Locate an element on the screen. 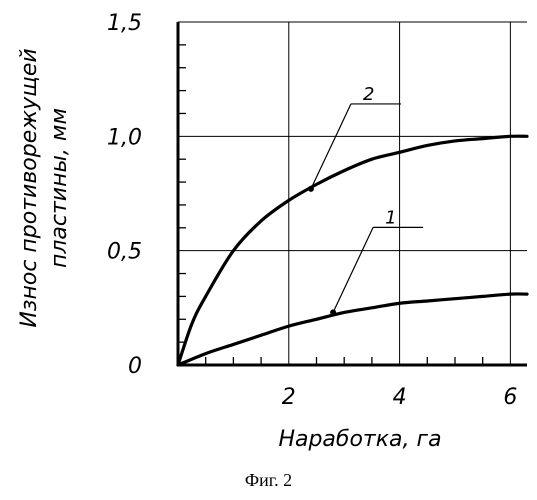 This screenshot has height=500, width=537. y-tick-label-1: 0,5 is located at coordinates (124, 252).